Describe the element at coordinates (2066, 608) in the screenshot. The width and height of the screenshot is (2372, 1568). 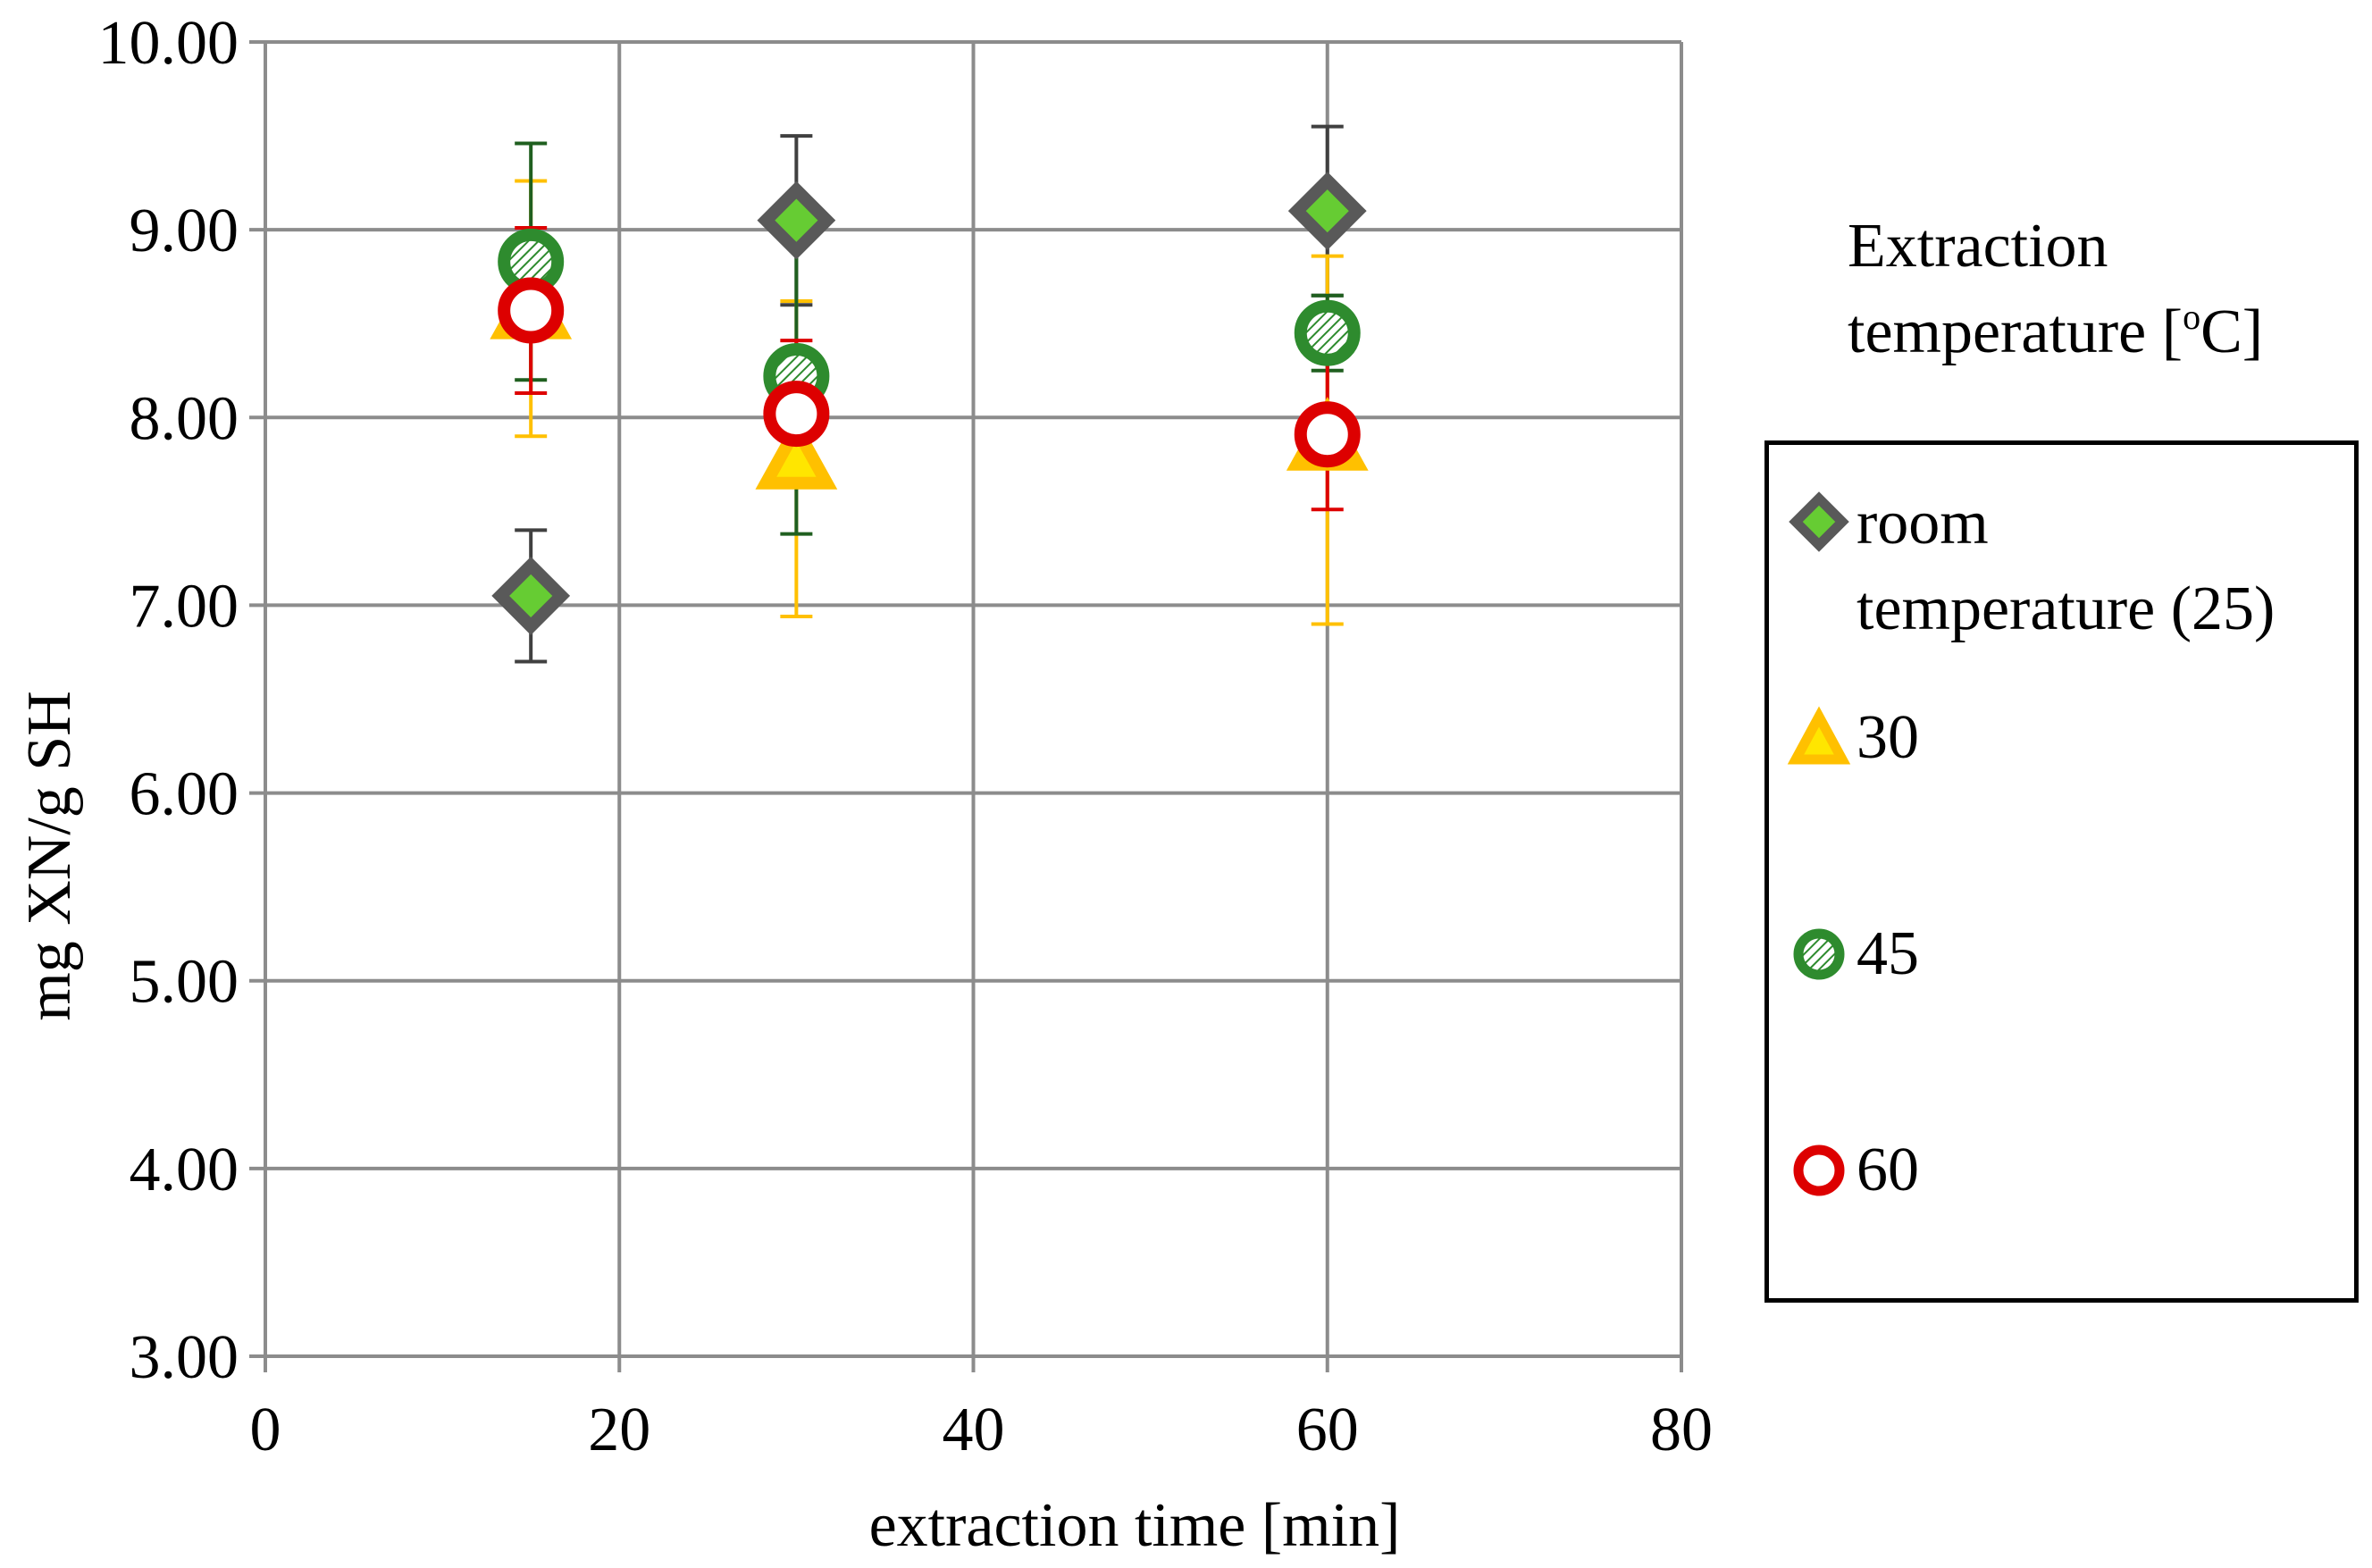
I see `legend-label-line2: temperature (25)` at that location.